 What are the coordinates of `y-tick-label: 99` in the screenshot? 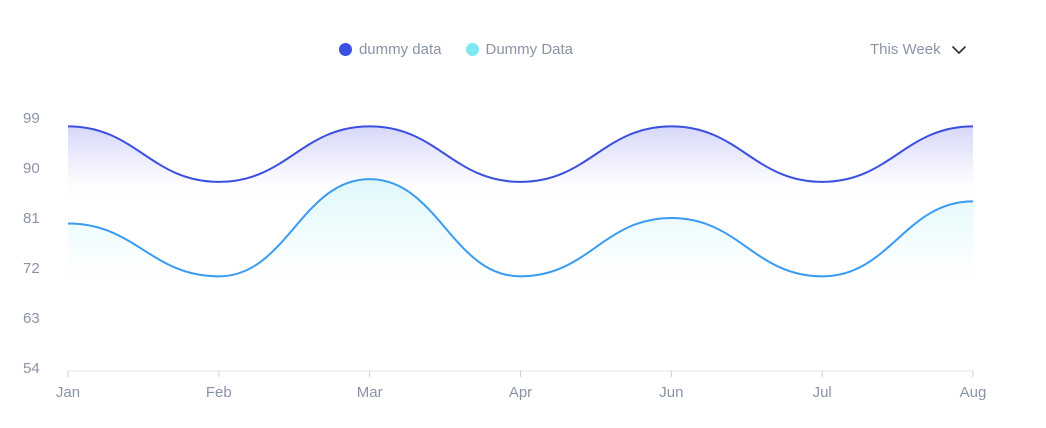 It's located at (31, 118).